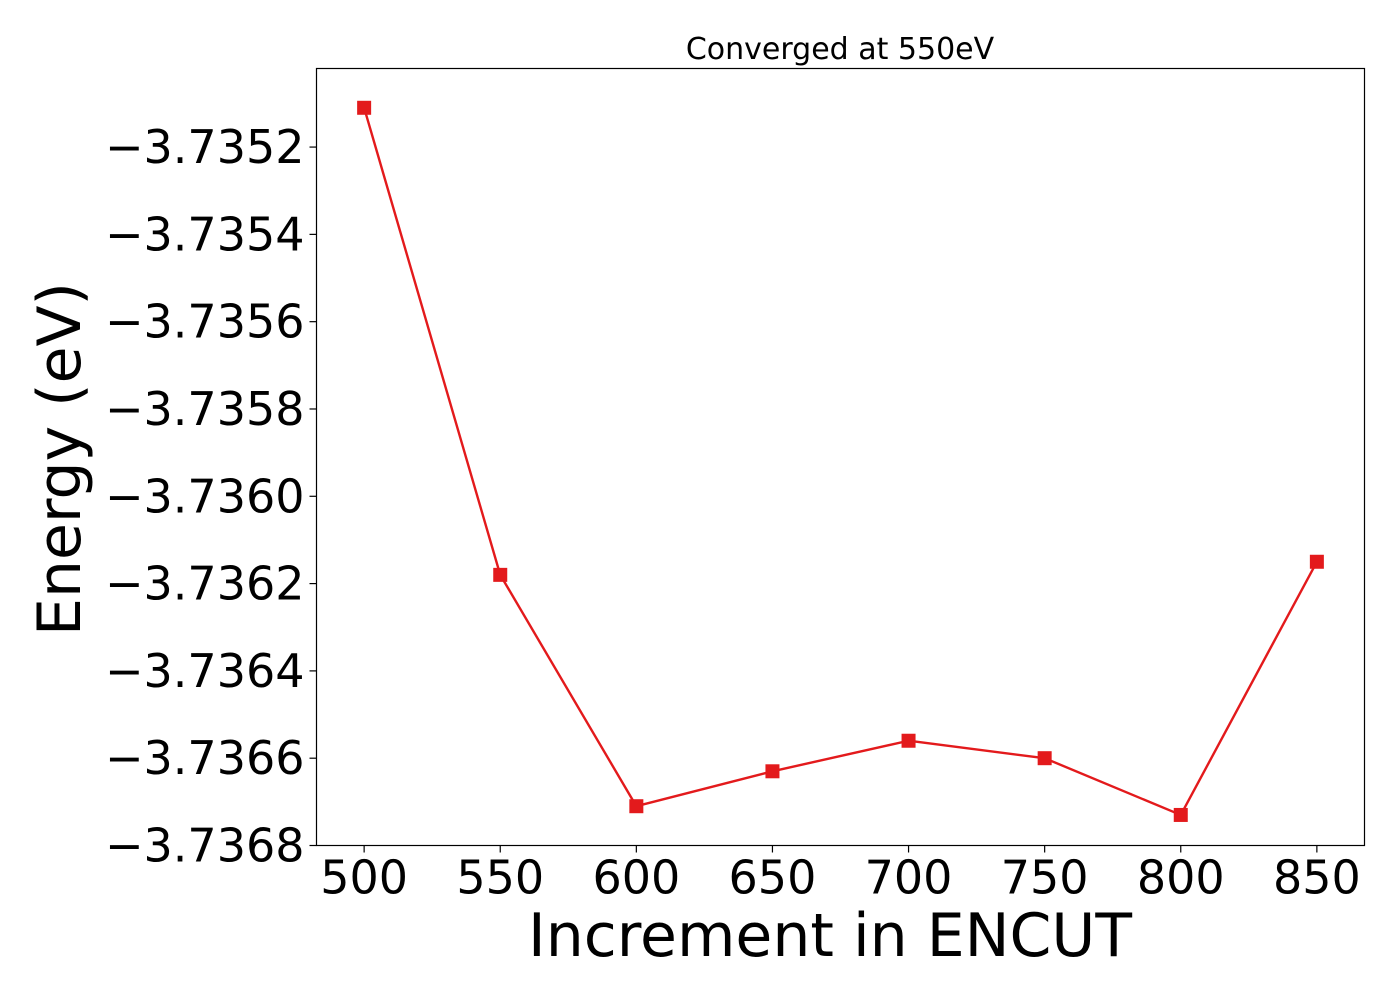  What do you see at coordinates (1181, 878) in the screenshot?
I see `x-tick-label: 800` at bounding box center [1181, 878].